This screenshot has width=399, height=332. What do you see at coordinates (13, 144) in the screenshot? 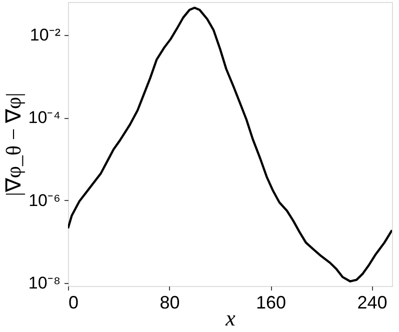
I see `y-axis-title: |∇φ_θ − ∇φ|` at bounding box center [13, 144].